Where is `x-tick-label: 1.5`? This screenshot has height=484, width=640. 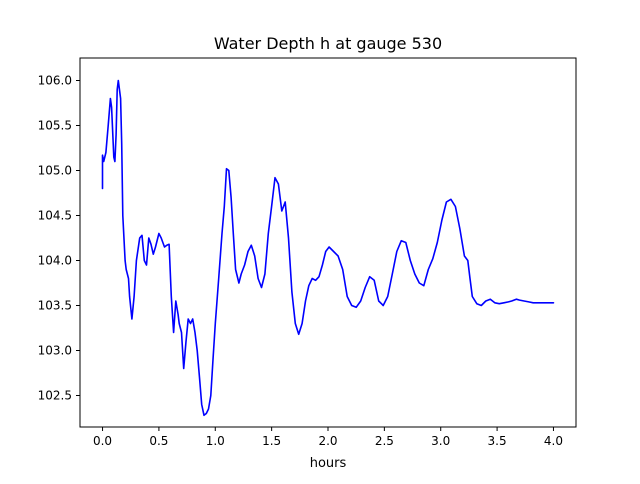 x-tick-label: 1.5 is located at coordinates (271, 441).